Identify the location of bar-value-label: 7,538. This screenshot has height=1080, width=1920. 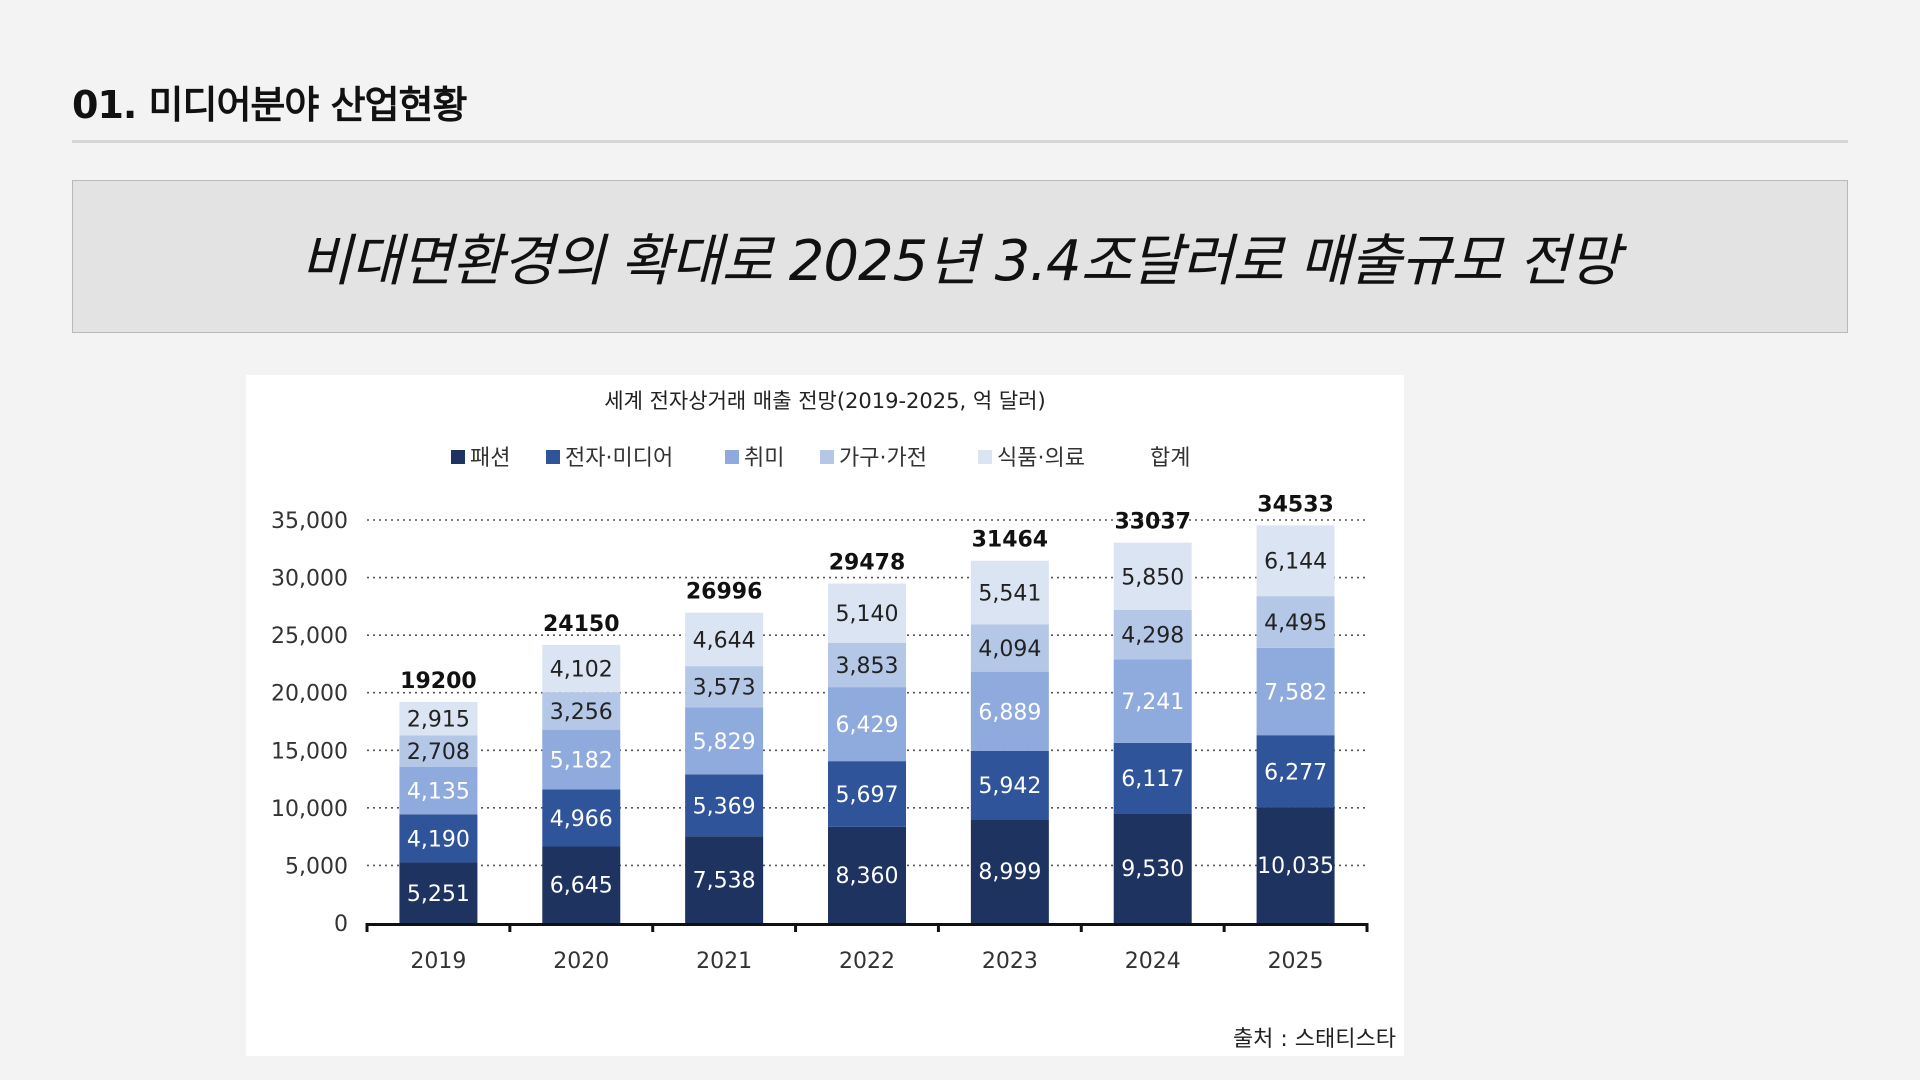
(724, 881).